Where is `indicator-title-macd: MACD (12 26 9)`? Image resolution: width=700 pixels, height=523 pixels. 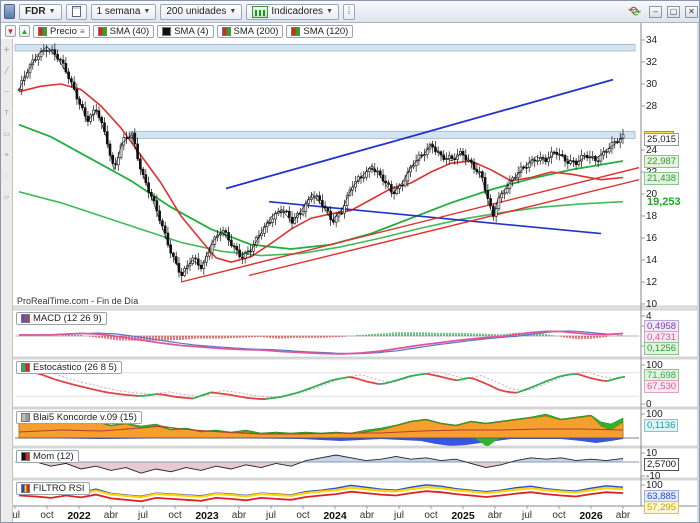 indicator-title-macd: MACD (12 26 9) is located at coordinates (61, 318).